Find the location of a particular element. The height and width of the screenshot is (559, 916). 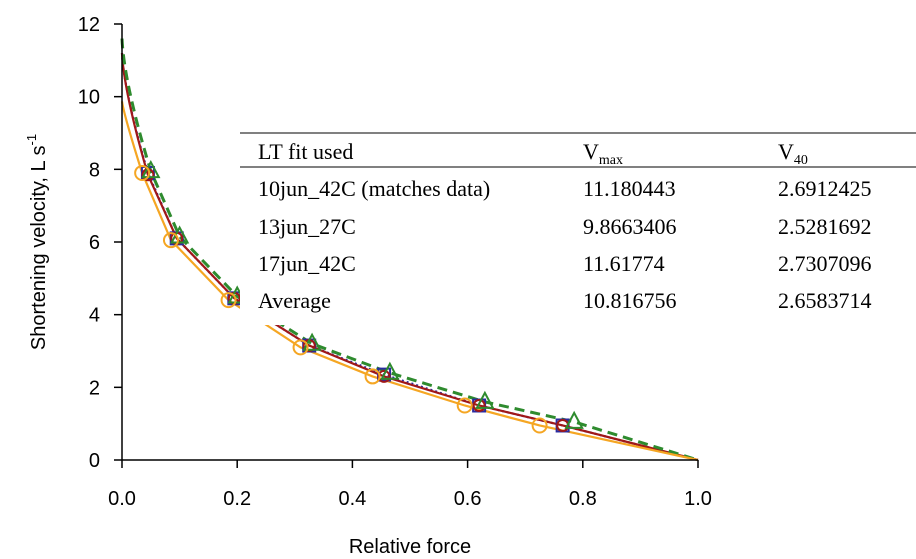

y-tick-label: 0 is located at coordinates (94, 461).